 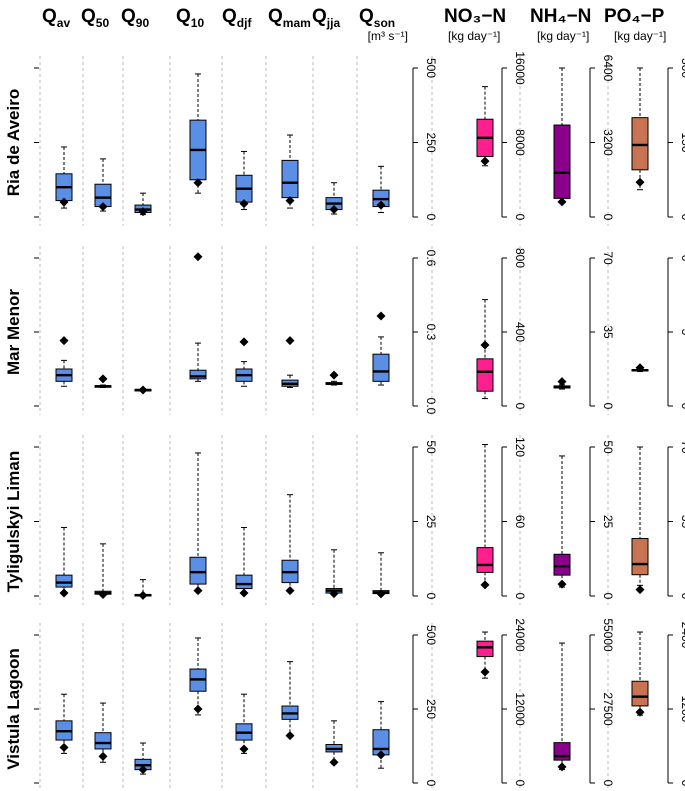 I want to click on flow-box-0-Q50, so click(x=103, y=185).